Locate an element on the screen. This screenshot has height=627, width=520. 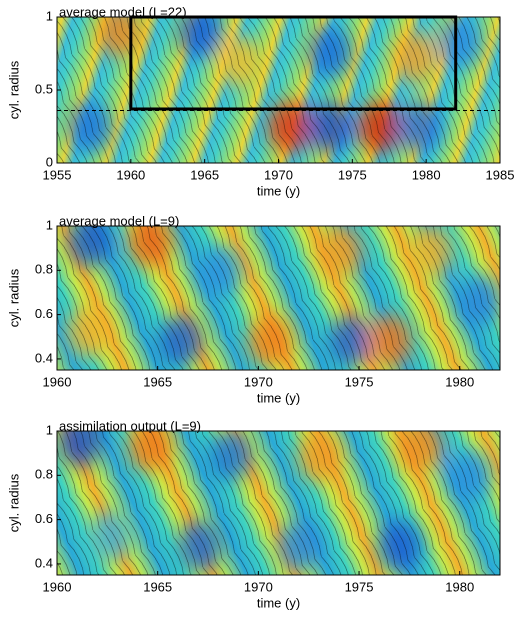
y-tick-label: 0.5 is located at coordinates (44, 88).